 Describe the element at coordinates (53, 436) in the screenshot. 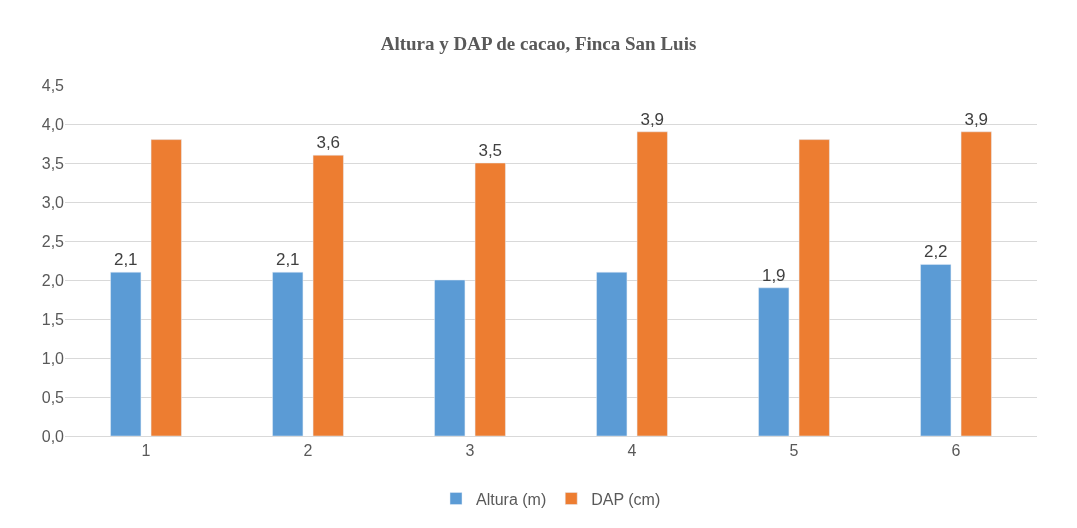

I see `y-tick-label: 0,0` at that location.